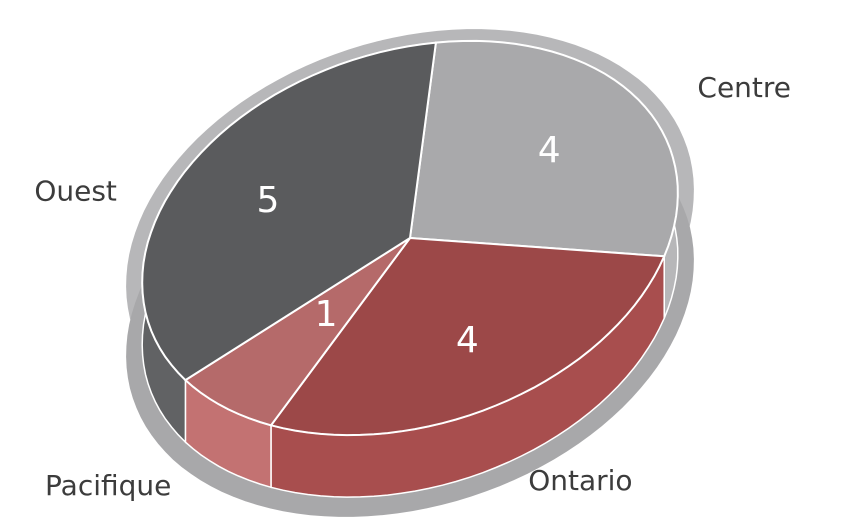 The image size is (841, 523). Describe the element at coordinates (580, 480) in the screenshot. I see `slice-label-ontario: Ontario` at that location.